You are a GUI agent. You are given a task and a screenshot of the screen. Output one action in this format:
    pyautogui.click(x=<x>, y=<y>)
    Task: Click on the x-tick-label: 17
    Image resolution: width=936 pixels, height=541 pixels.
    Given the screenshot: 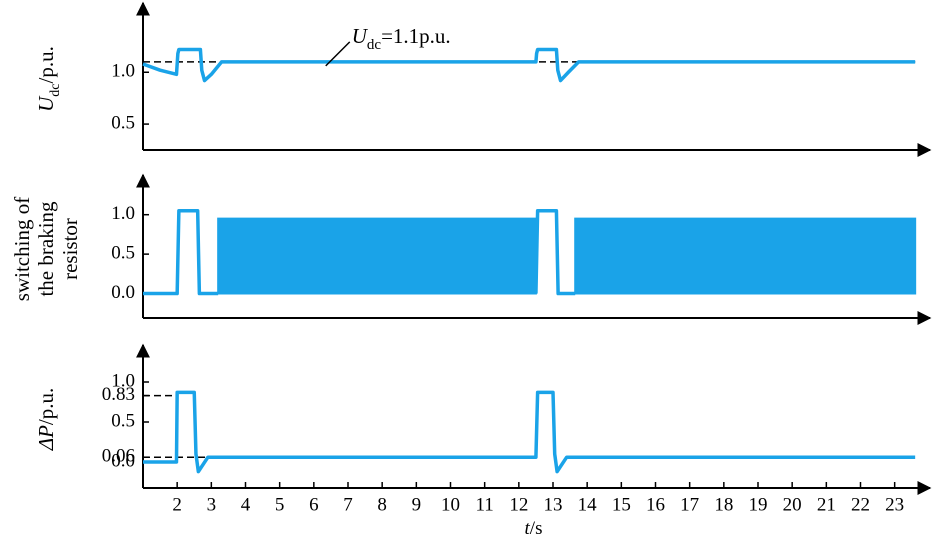 What is the action you would take?
    pyautogui.click(x=689, y=504)
    